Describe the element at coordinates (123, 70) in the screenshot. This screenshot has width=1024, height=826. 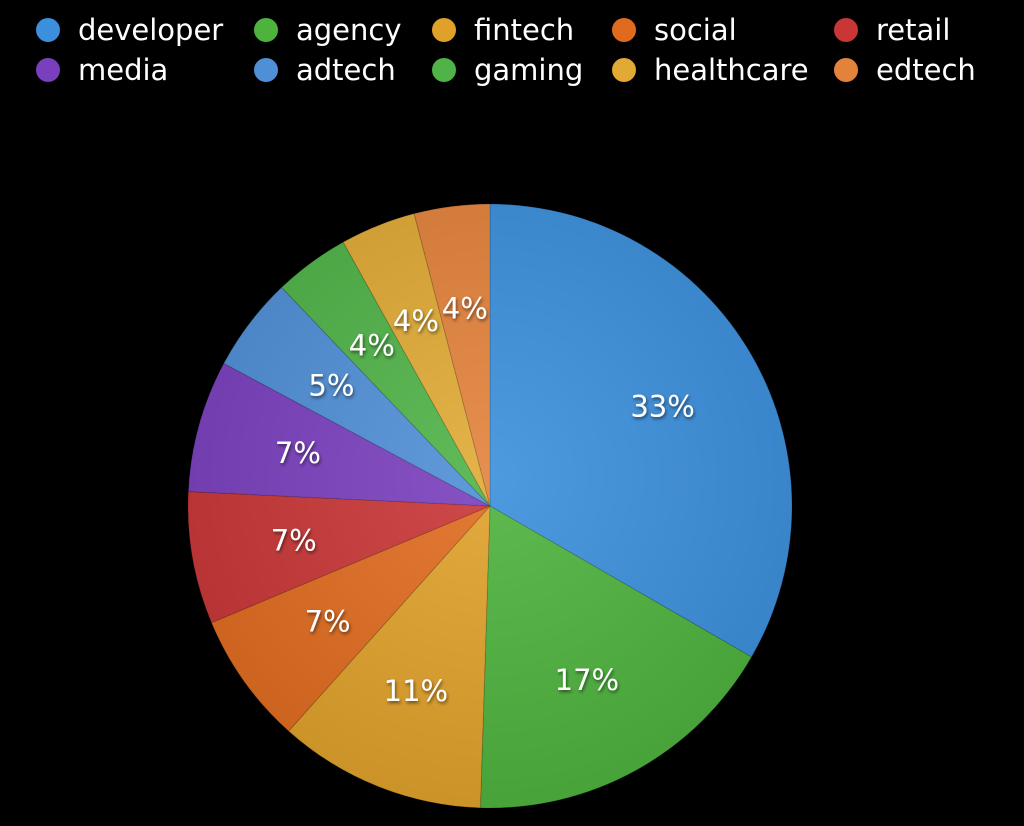
I see `legend-label: media` at that location.